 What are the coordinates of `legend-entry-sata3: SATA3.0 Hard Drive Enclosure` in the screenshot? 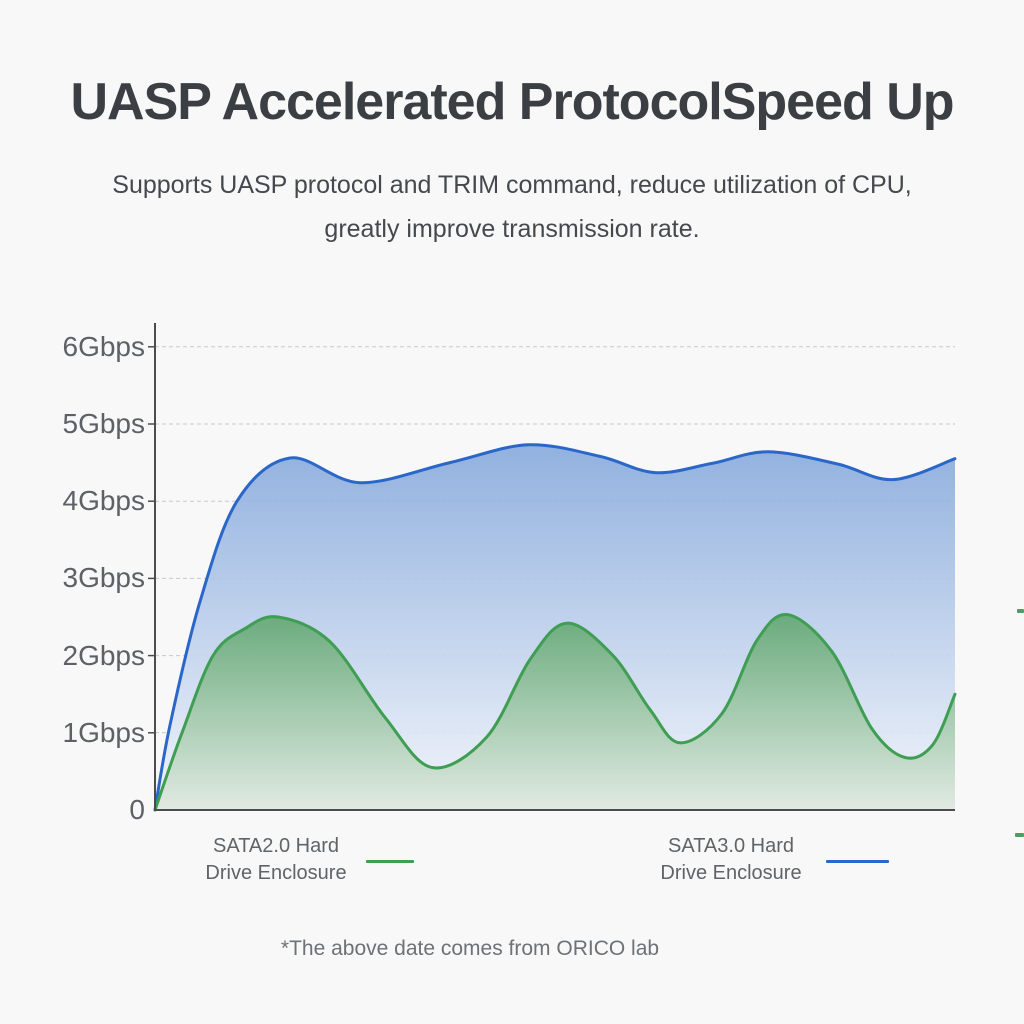 It's located at (769, 860).